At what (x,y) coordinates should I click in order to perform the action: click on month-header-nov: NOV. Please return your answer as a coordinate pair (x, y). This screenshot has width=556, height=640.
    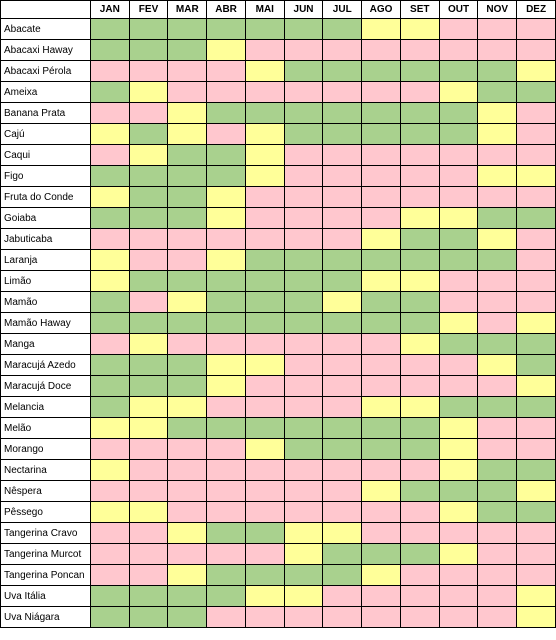
    Looking at the image, I should click on (497, 9).